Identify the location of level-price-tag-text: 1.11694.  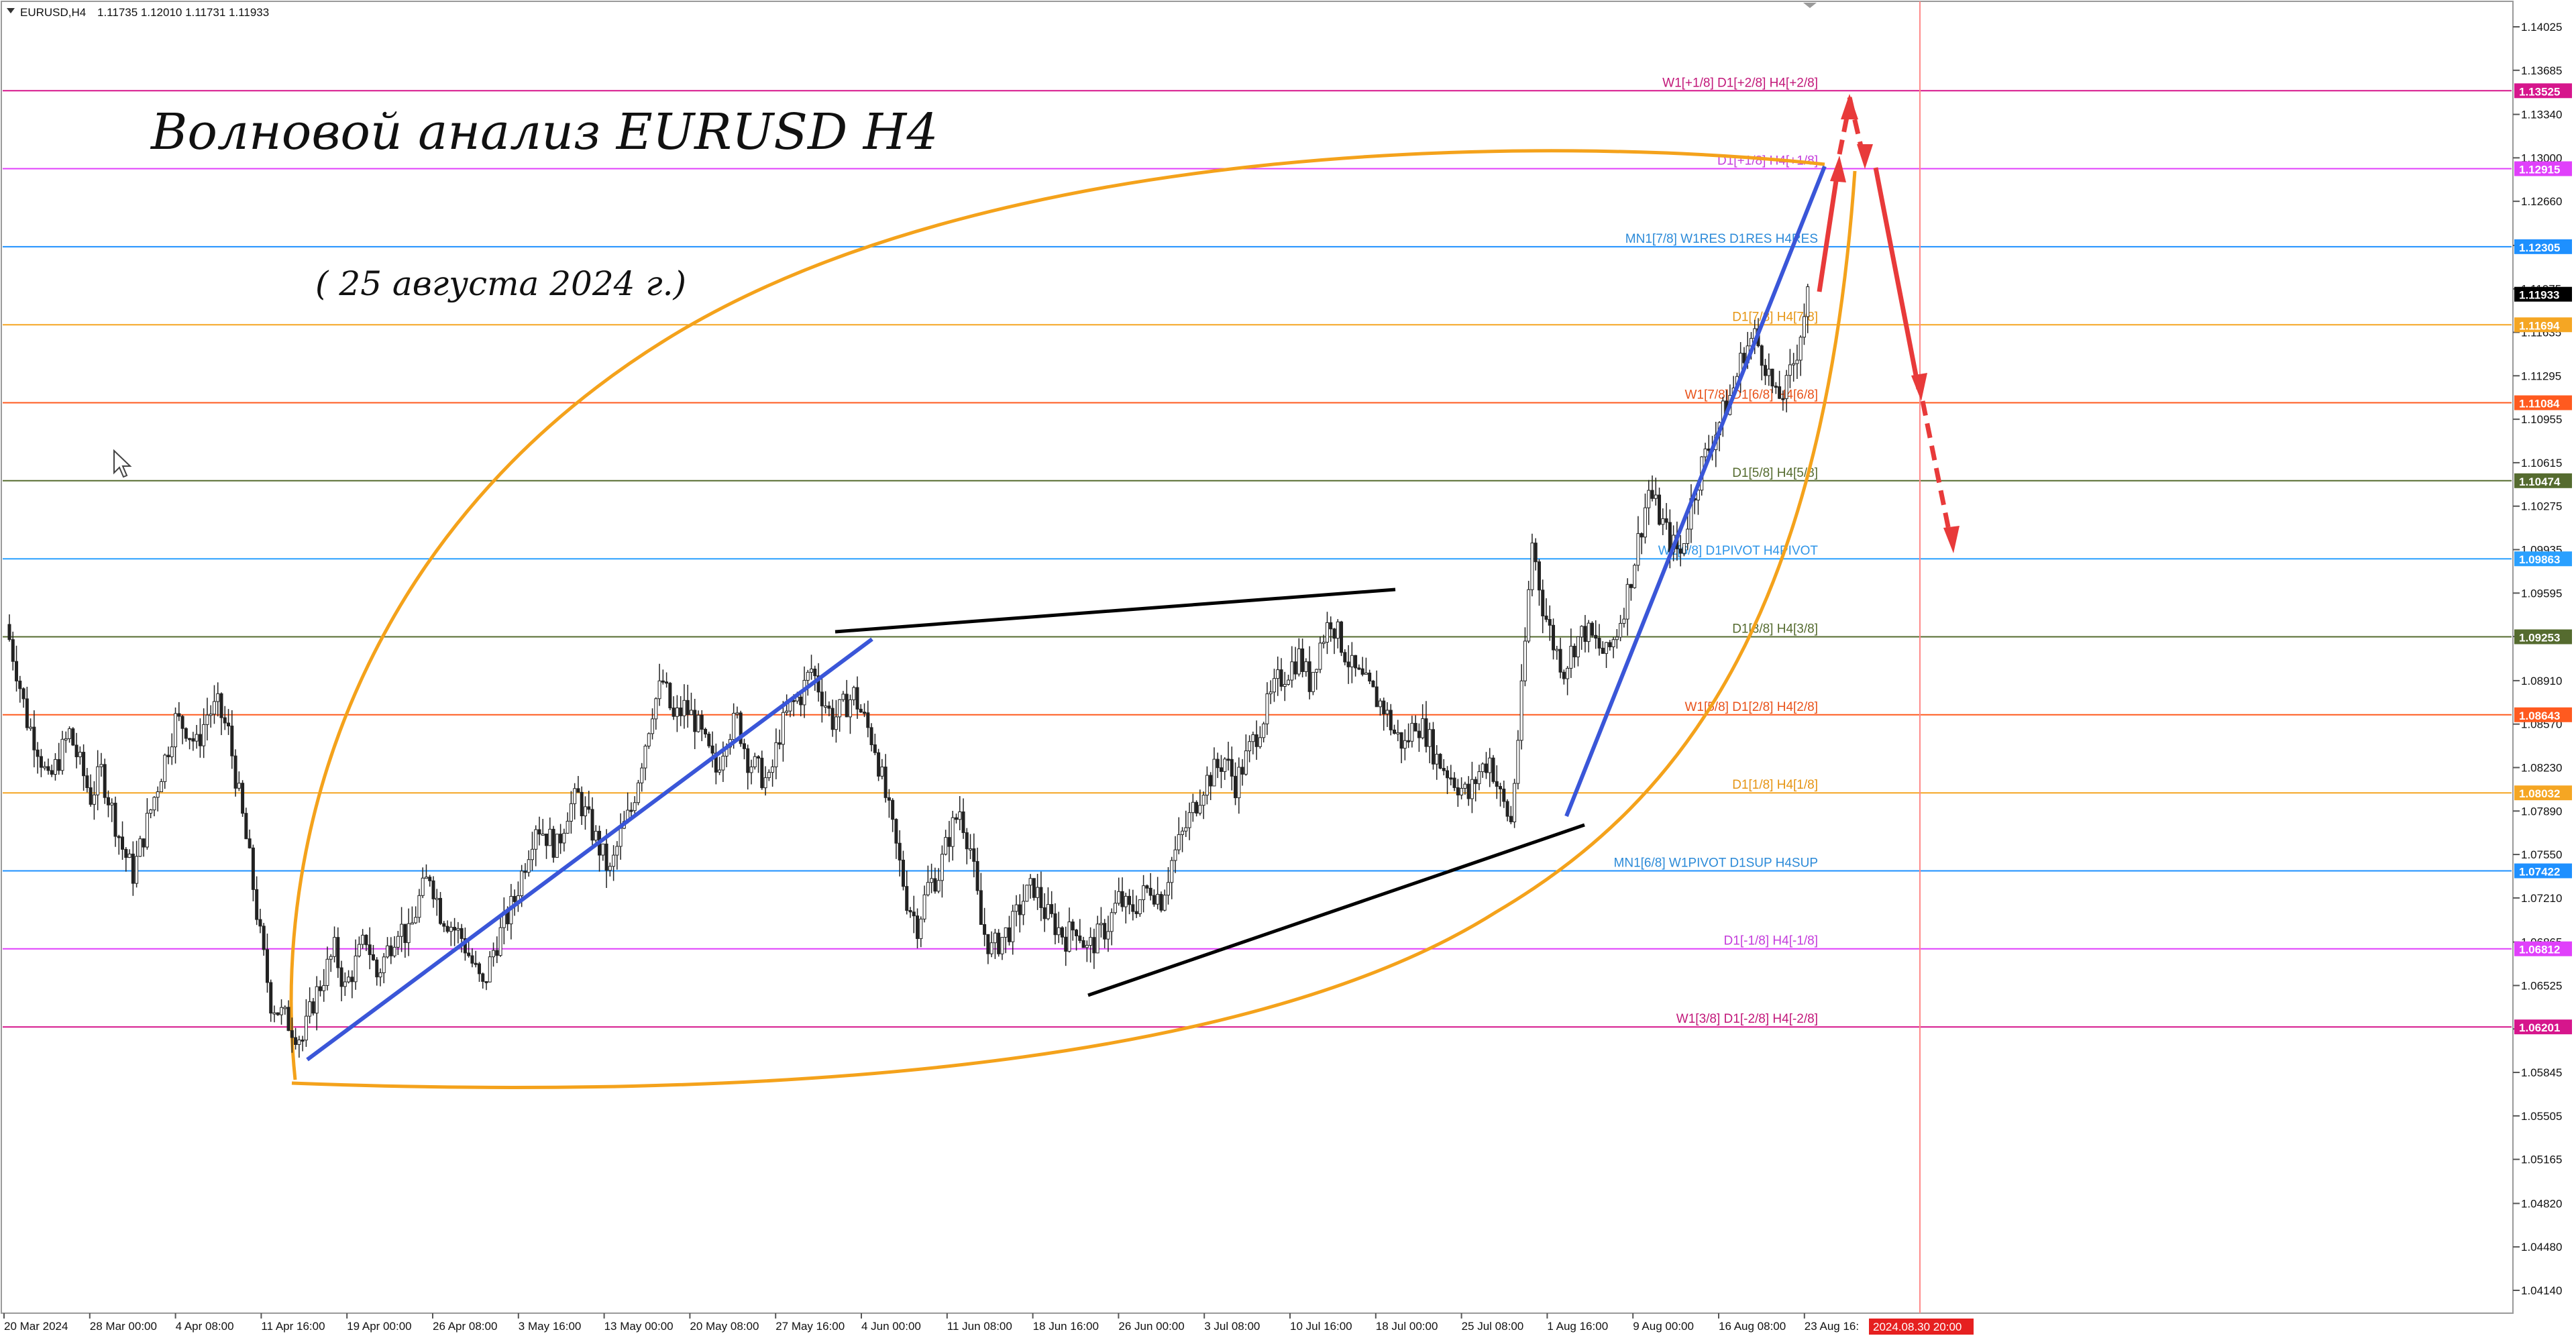
(2539, 325).